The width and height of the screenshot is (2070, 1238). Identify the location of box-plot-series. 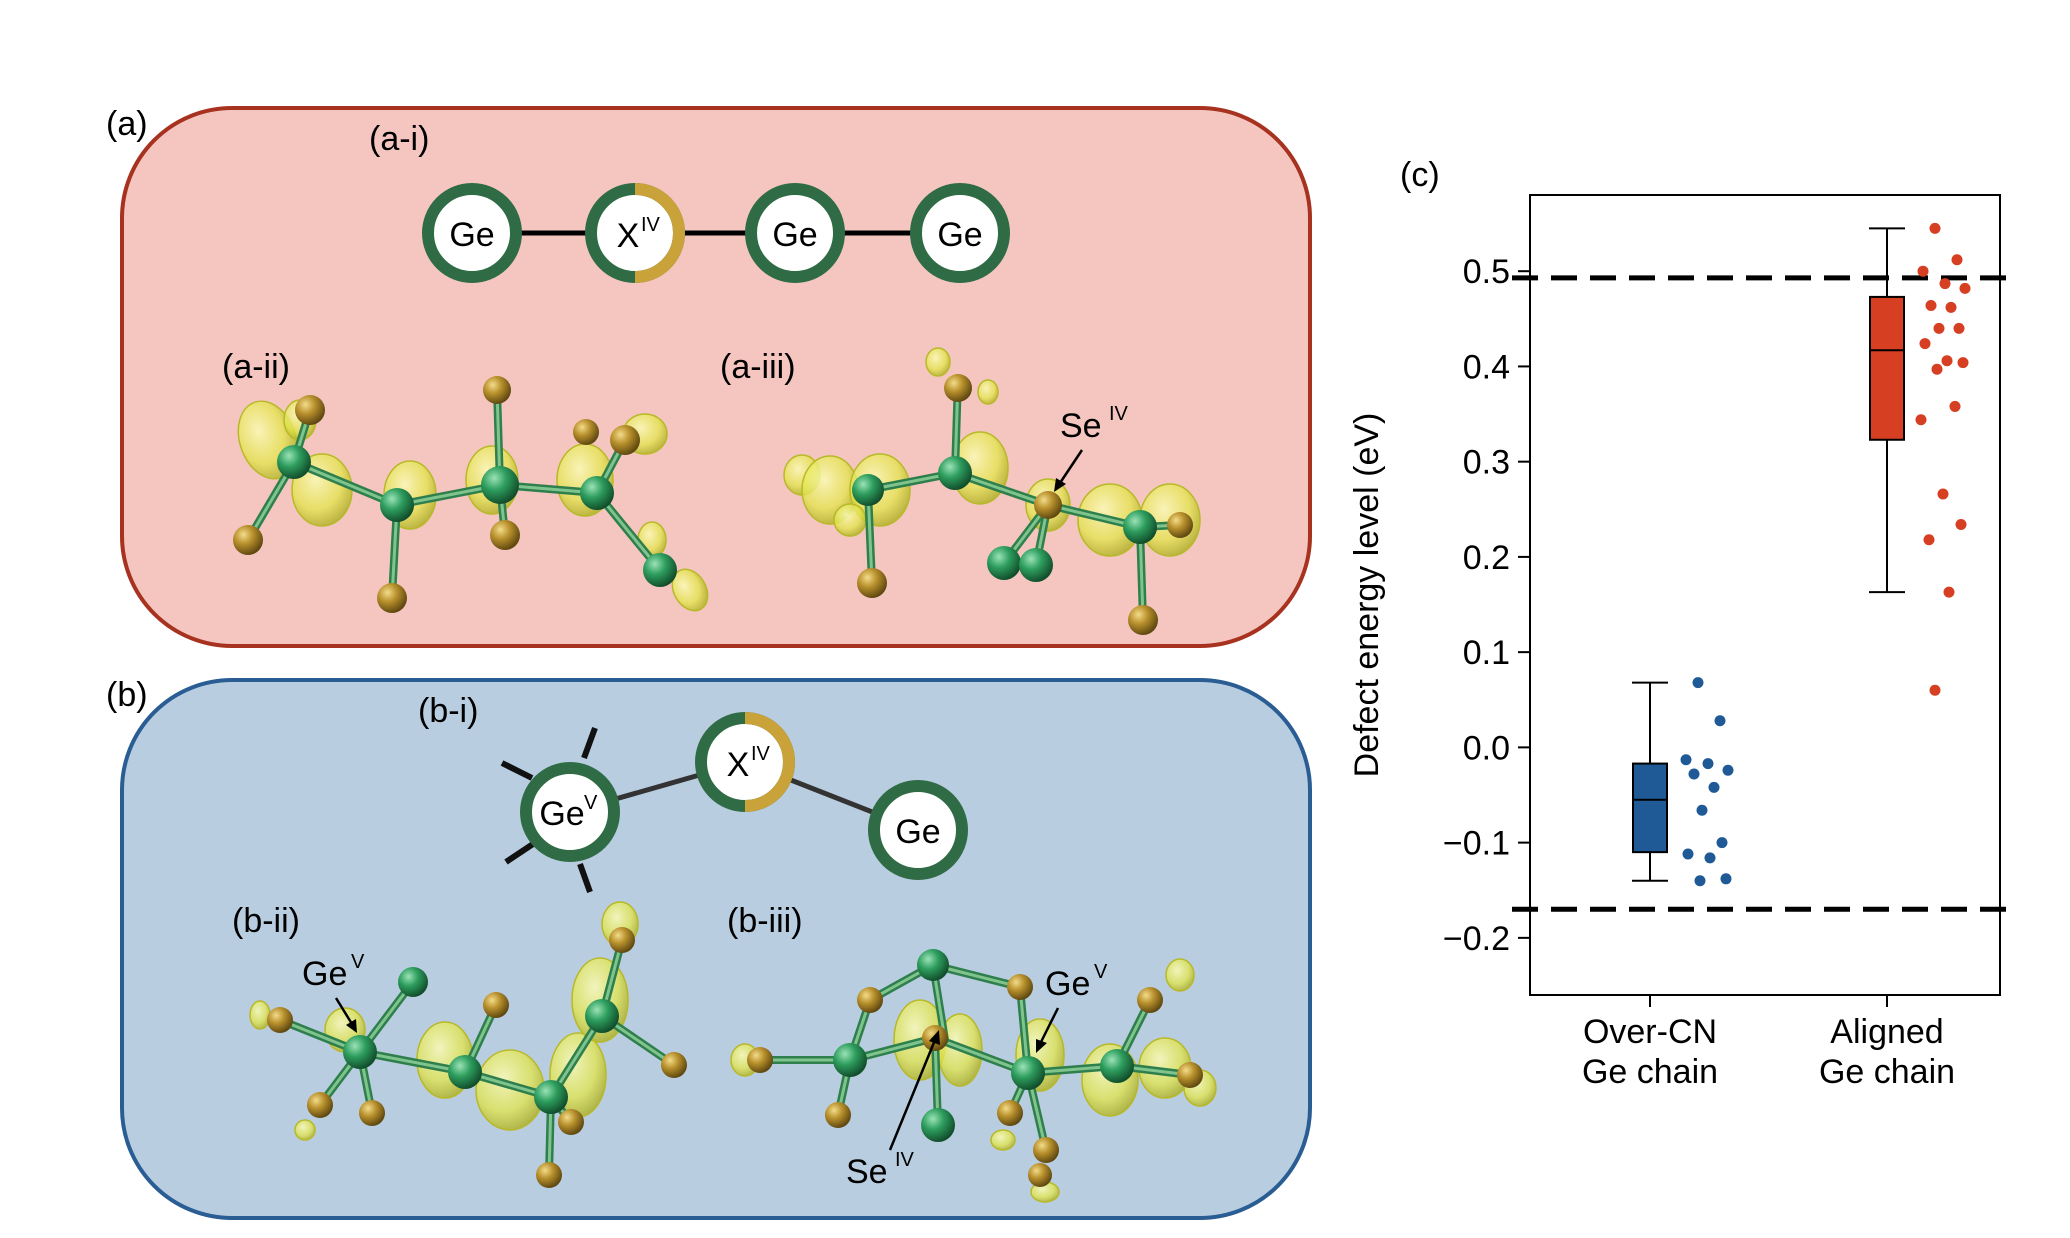
(1683, 782).